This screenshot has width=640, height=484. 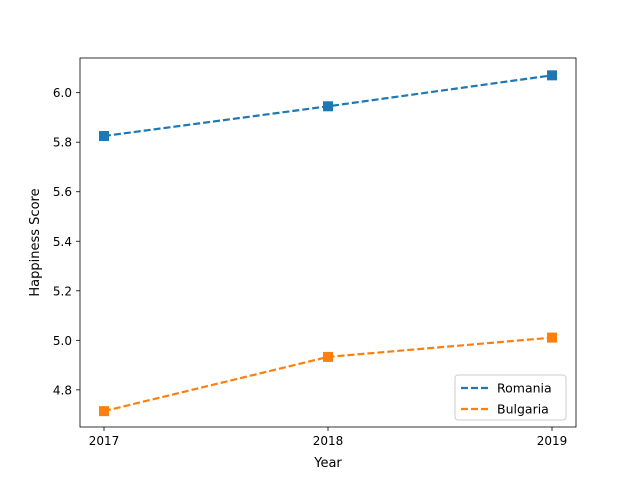 I want to click on y-tick-label: 5.6, so click(x=62, y=192).